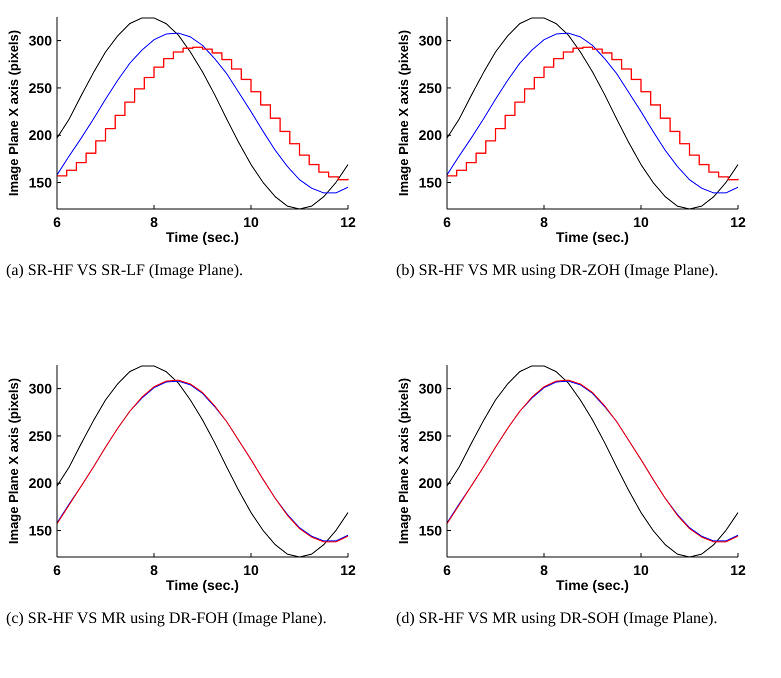 Image resolution: width=781 pixels, height=678 pixels. I want to click on text: (c) SR-HF VS MR using DR-FOH (Image Plane)., so click(166, 618).